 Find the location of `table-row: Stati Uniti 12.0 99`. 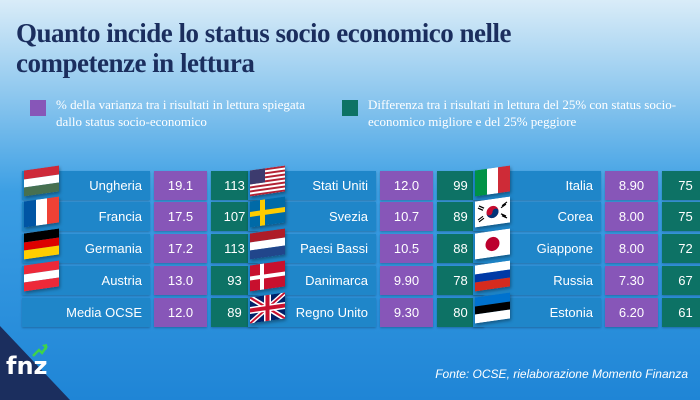

table-row: Stati Uniti 12.0 99 is located at coordinates (366, 182).